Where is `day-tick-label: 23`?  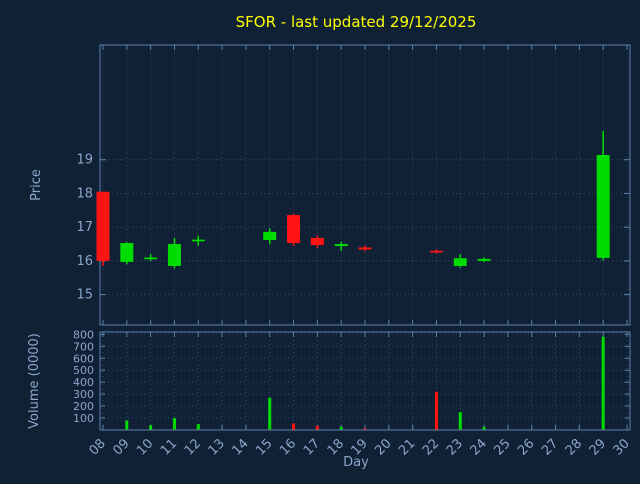 day-tick-label: 23 is located at coordinates (455, 447).